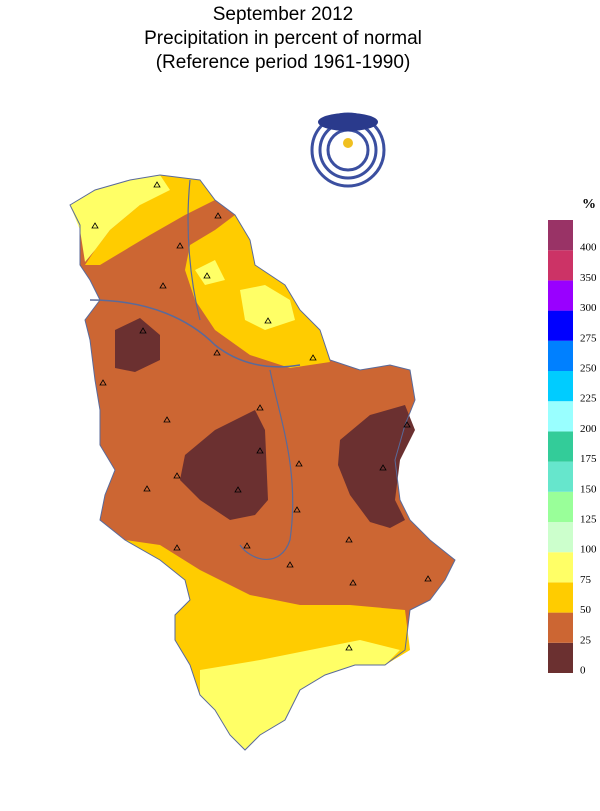 The height and width of the screenshot is (811, 600). I want to click on legend-label: 75, so click(586, 580).